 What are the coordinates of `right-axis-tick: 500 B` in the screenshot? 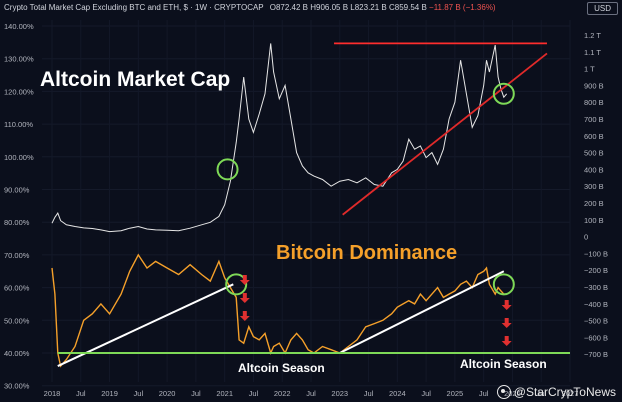 It's located at (594, 153).